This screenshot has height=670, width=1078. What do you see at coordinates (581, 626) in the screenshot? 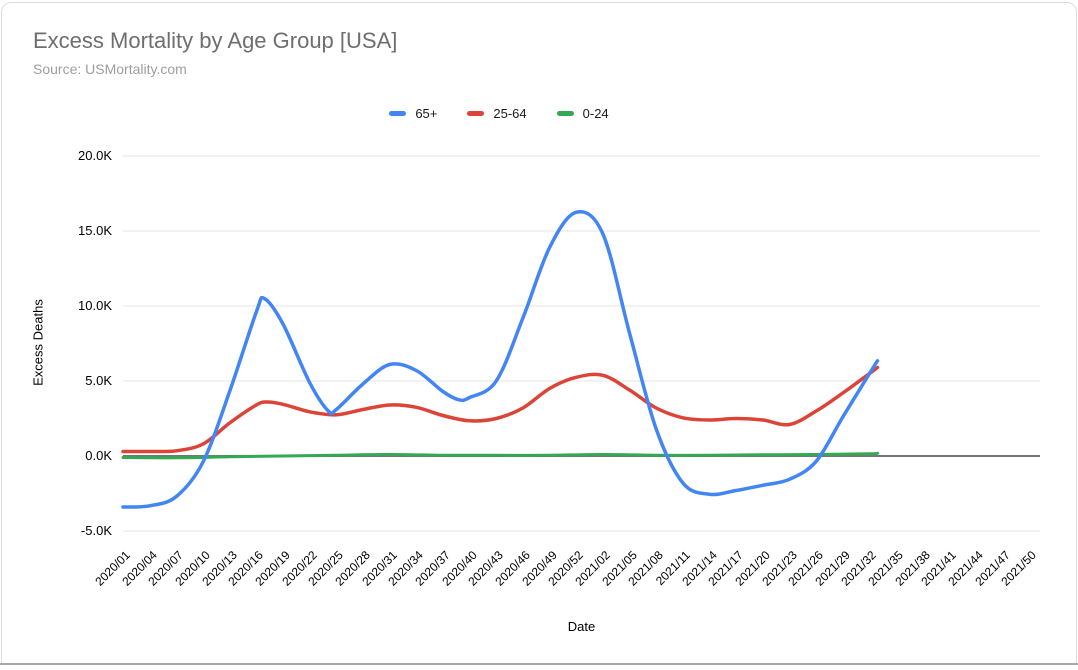
I see `x-axis-title: Date` at bounding box center [581, 626].